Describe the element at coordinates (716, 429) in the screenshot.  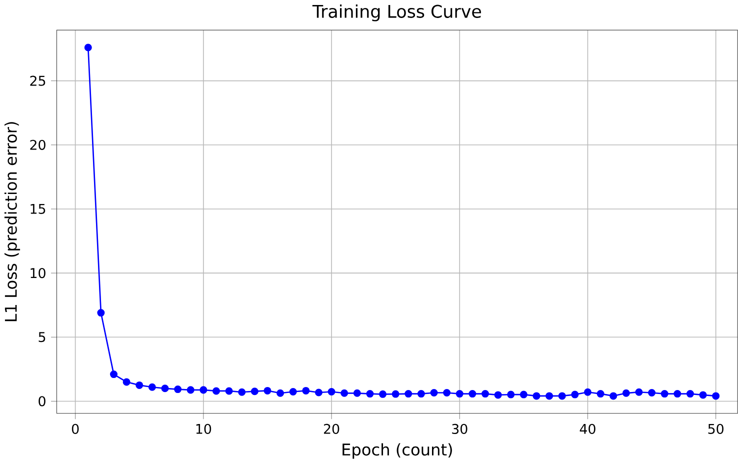
I see `x-tick-label: 50` at that location.